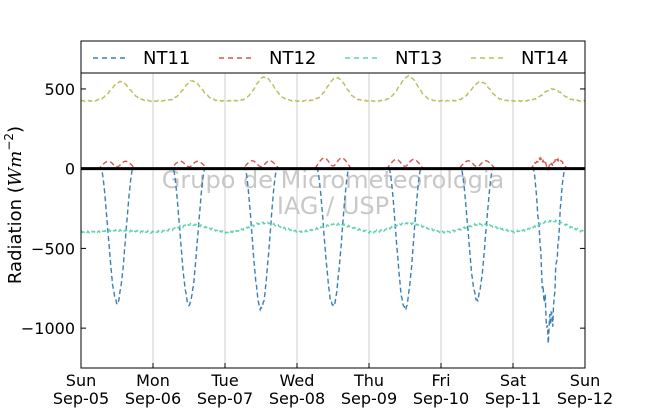 This screenshot has height=409, width=650. Describe the element at coordinates (297, 398) in the screenshot. I see `x-tick-label-date: Sep-08` at that location.